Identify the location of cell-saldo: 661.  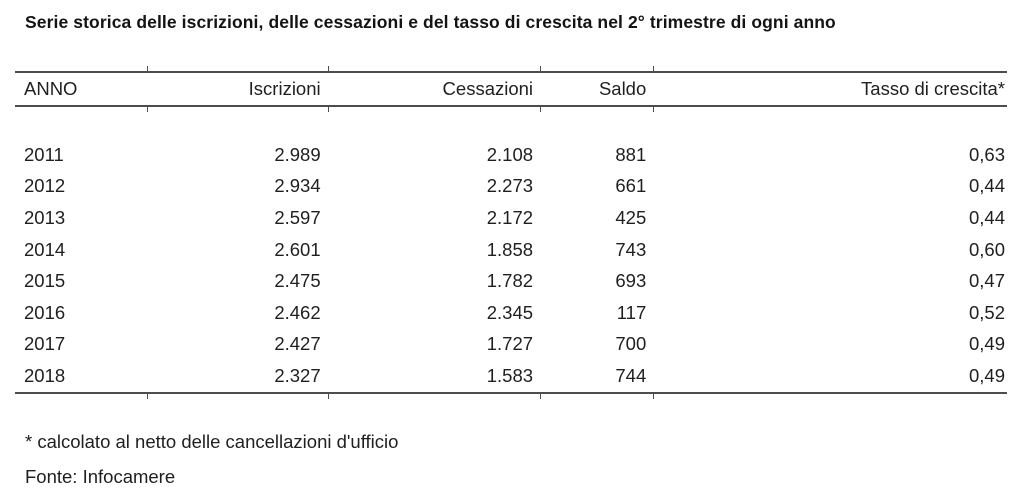
(631, 186).